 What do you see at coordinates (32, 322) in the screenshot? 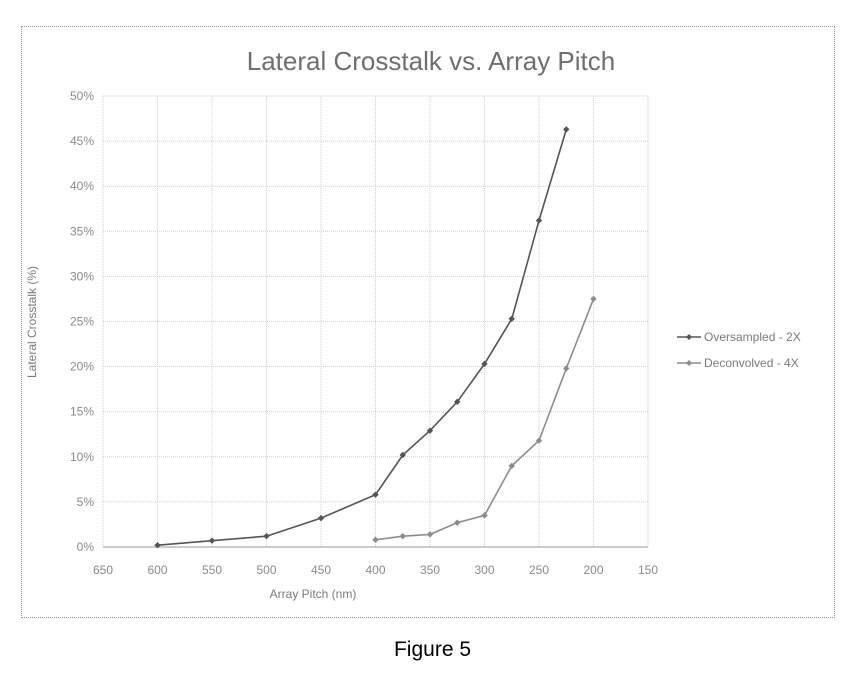
I see `y-axis-label: Lateral Crosstalk (%)` at bounding box center [32, 322].